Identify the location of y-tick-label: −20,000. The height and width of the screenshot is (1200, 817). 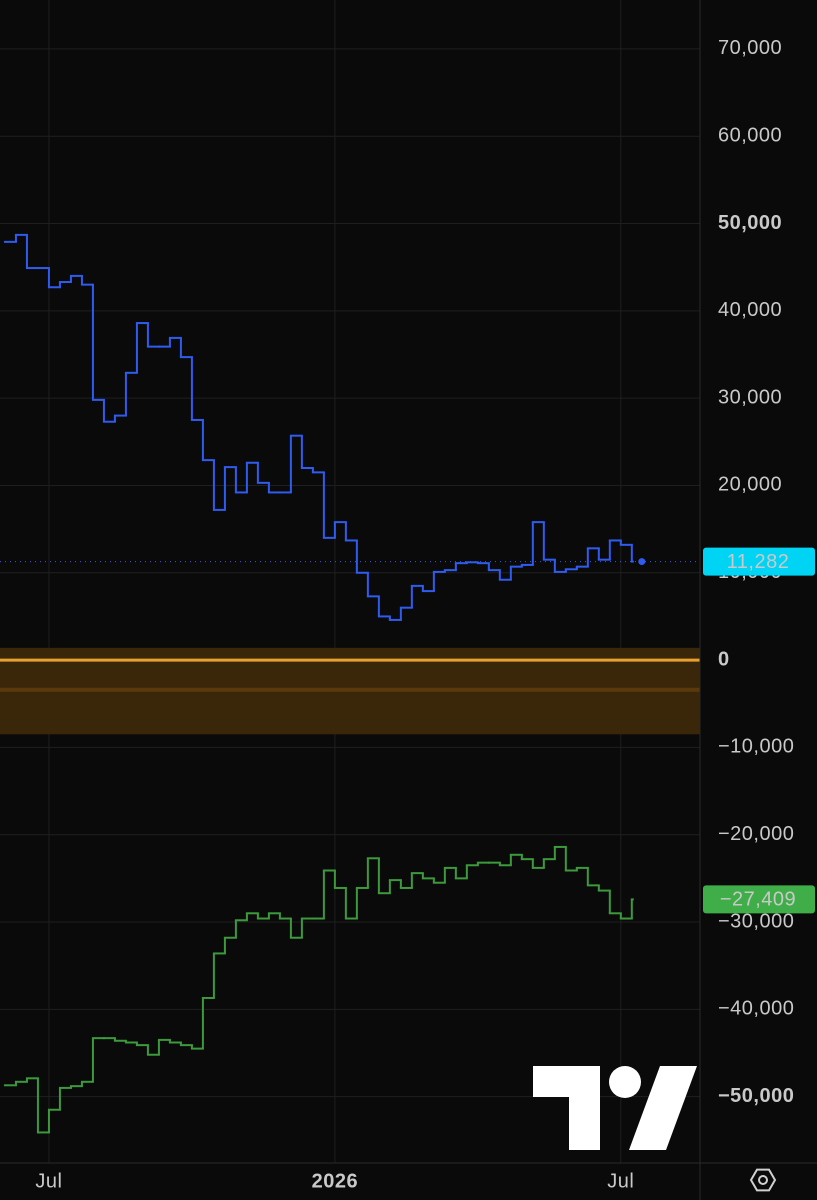
(756, 834).